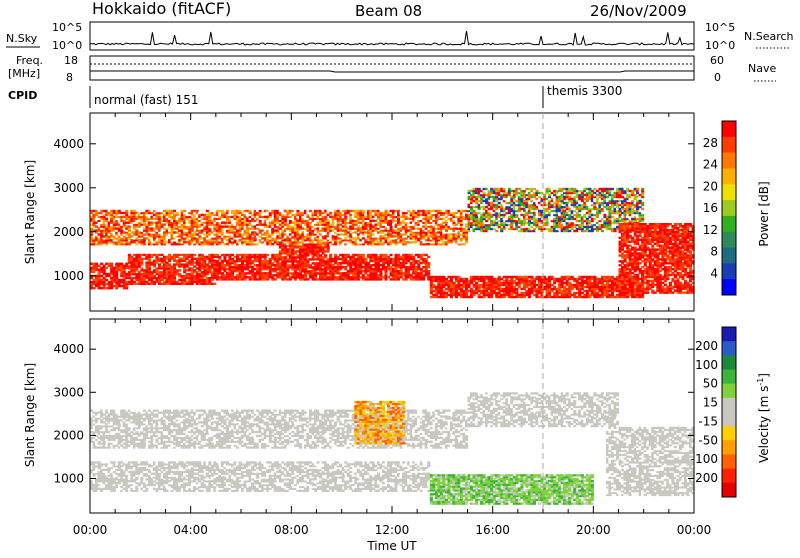 The image size is (800, 558). What do you see at coordinates (392, 243) in the screenshot?
I see `power-heatmap-cells` at bounding box center [392, 243].